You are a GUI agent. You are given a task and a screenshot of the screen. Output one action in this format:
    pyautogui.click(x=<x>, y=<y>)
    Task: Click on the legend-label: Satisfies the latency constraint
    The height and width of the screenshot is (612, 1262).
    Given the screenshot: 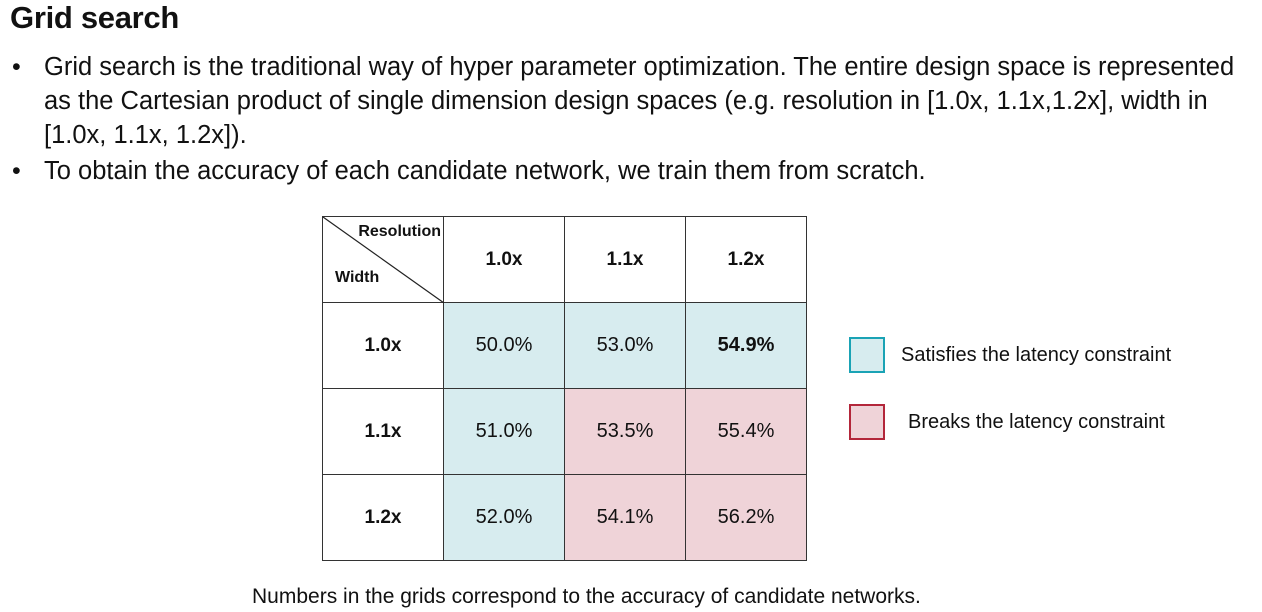 What is the action you would take?
    pyautogui.click(x=1036, y=355)
    